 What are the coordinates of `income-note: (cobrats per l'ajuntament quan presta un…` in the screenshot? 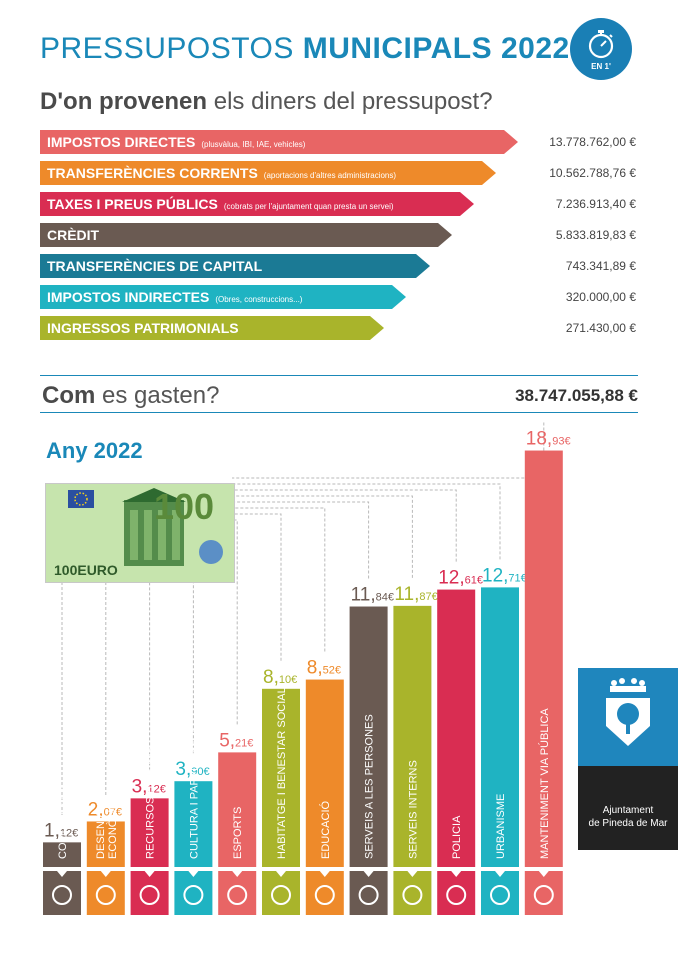 It's located at (308, 206).